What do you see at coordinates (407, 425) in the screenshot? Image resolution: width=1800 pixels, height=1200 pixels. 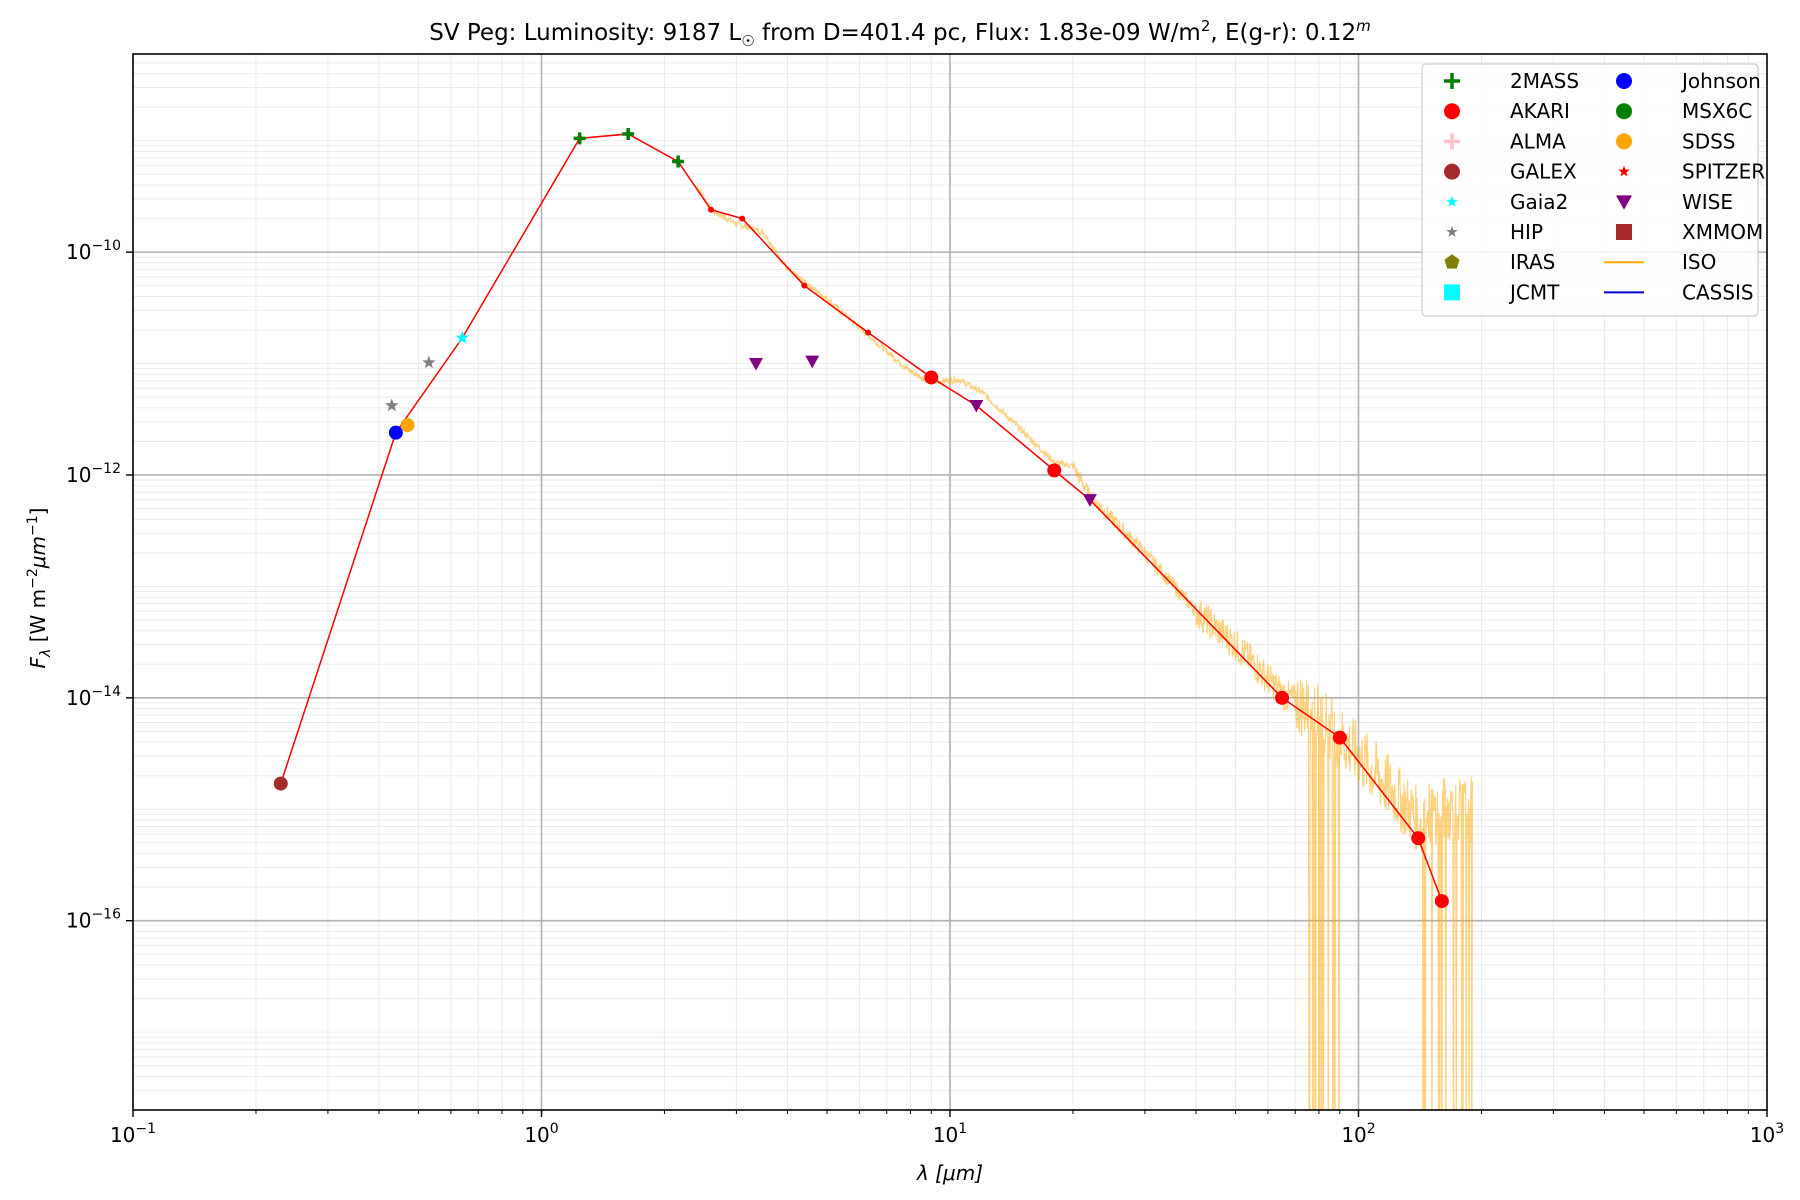 I see `sdss-data-point` at bounding box center [407, 425].